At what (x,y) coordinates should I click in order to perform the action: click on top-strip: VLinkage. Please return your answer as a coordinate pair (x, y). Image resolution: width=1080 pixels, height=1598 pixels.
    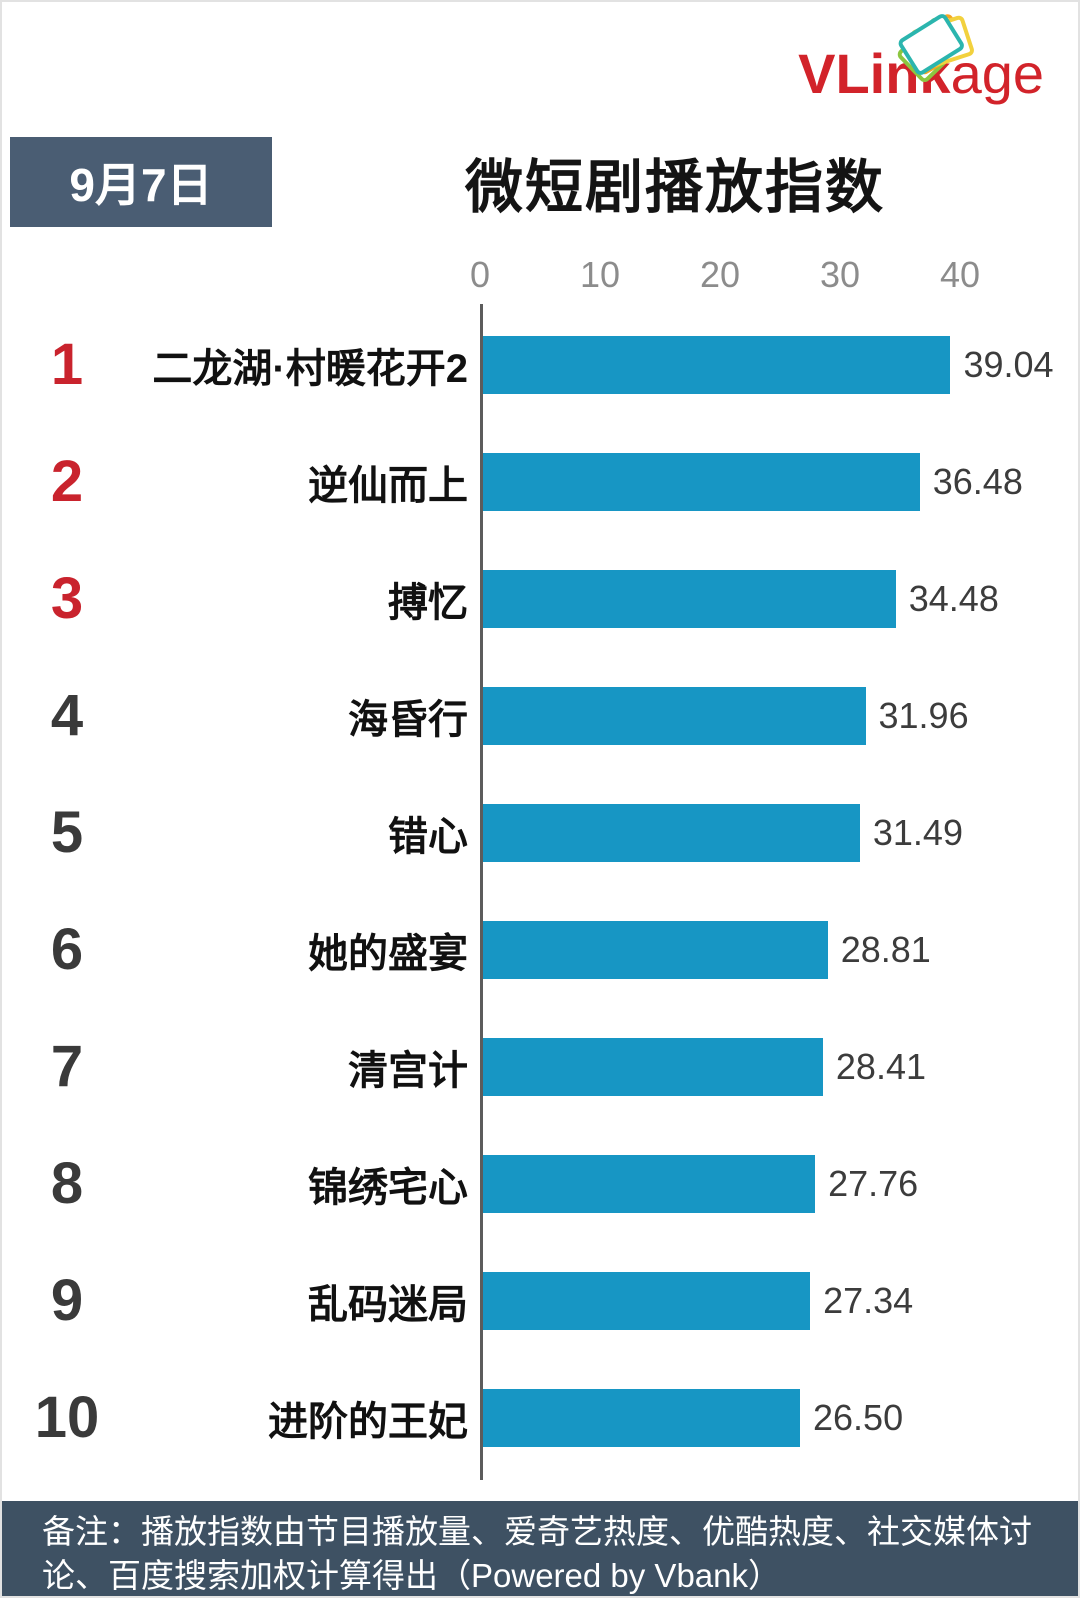
    Looking at the image, I should click on (540, 69).